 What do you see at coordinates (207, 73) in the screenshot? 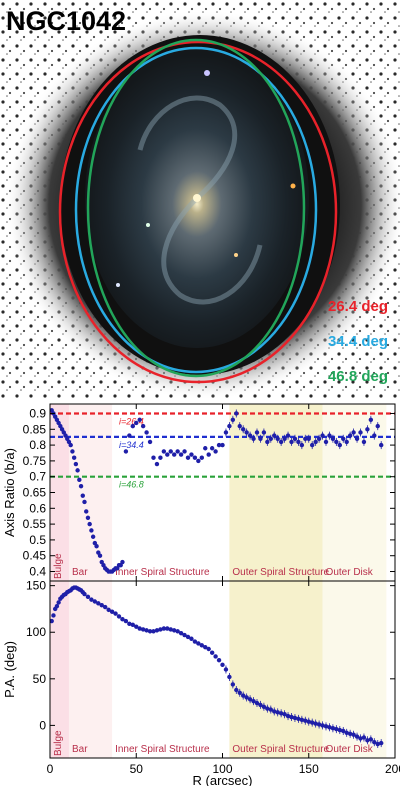
I see `star` at bounding box center [207, 73].